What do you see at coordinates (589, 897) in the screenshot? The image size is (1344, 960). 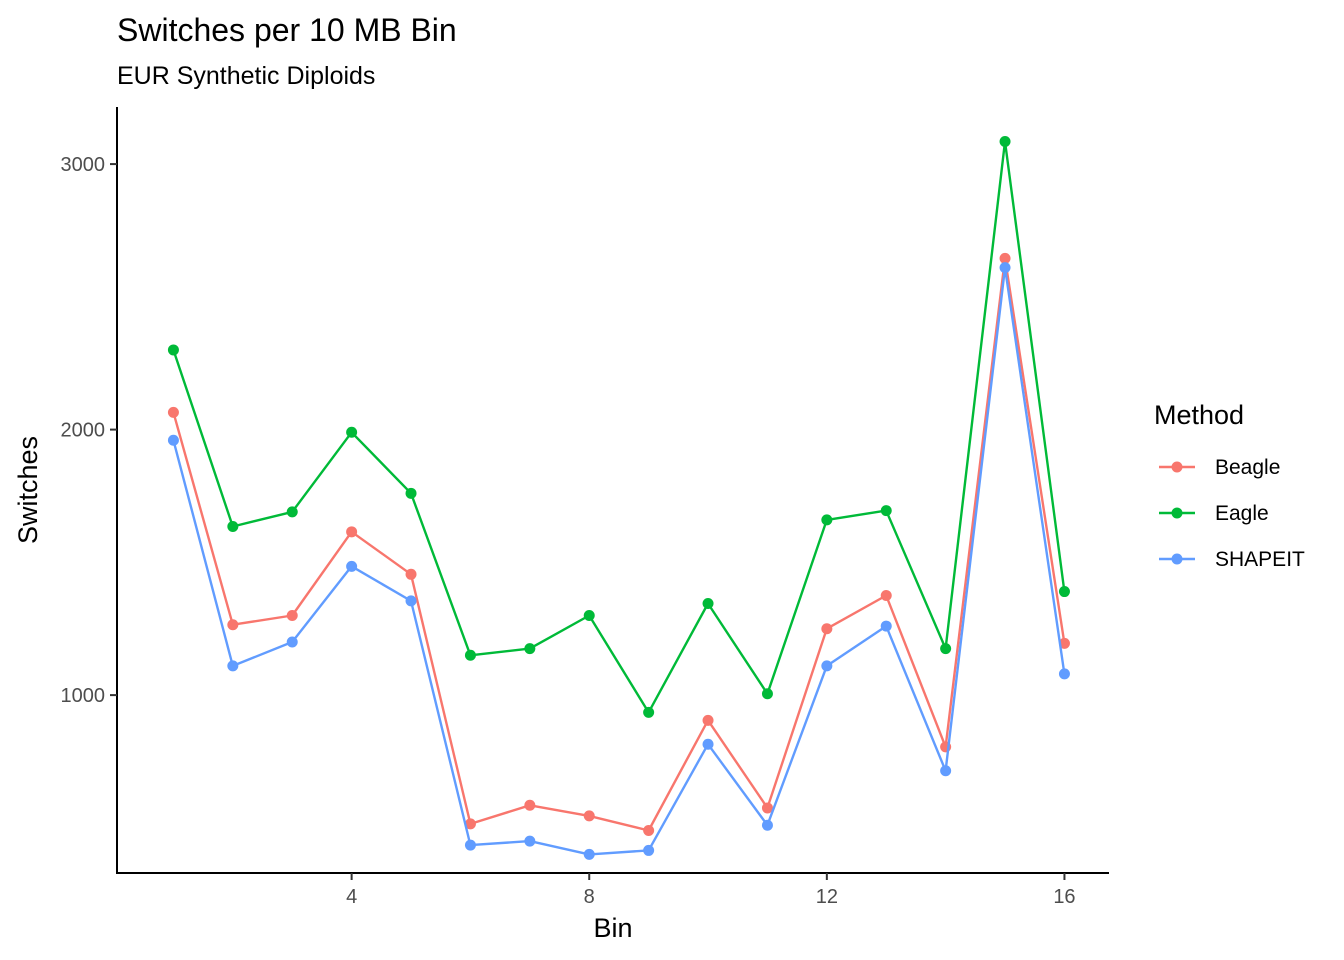 I see `x-tick-label: 8` at bounding box center [589, 897].